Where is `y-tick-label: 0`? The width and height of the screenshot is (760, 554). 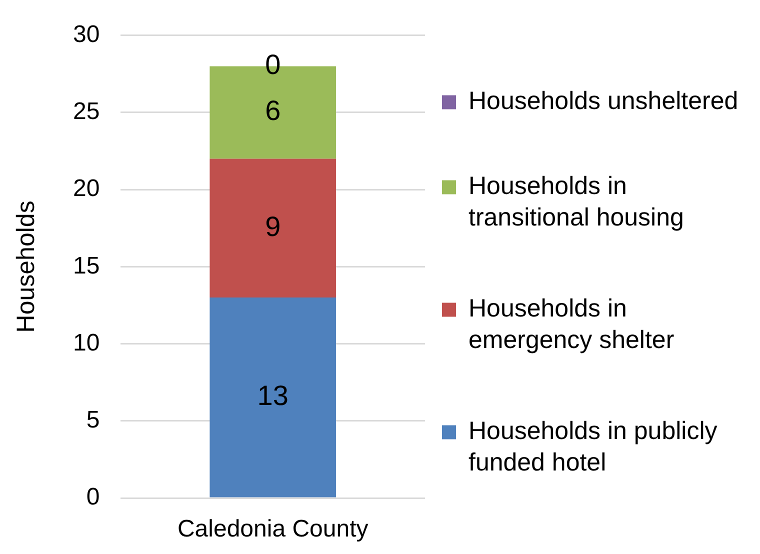 y-tick-label: 0 is located at coordinates (93, 497).